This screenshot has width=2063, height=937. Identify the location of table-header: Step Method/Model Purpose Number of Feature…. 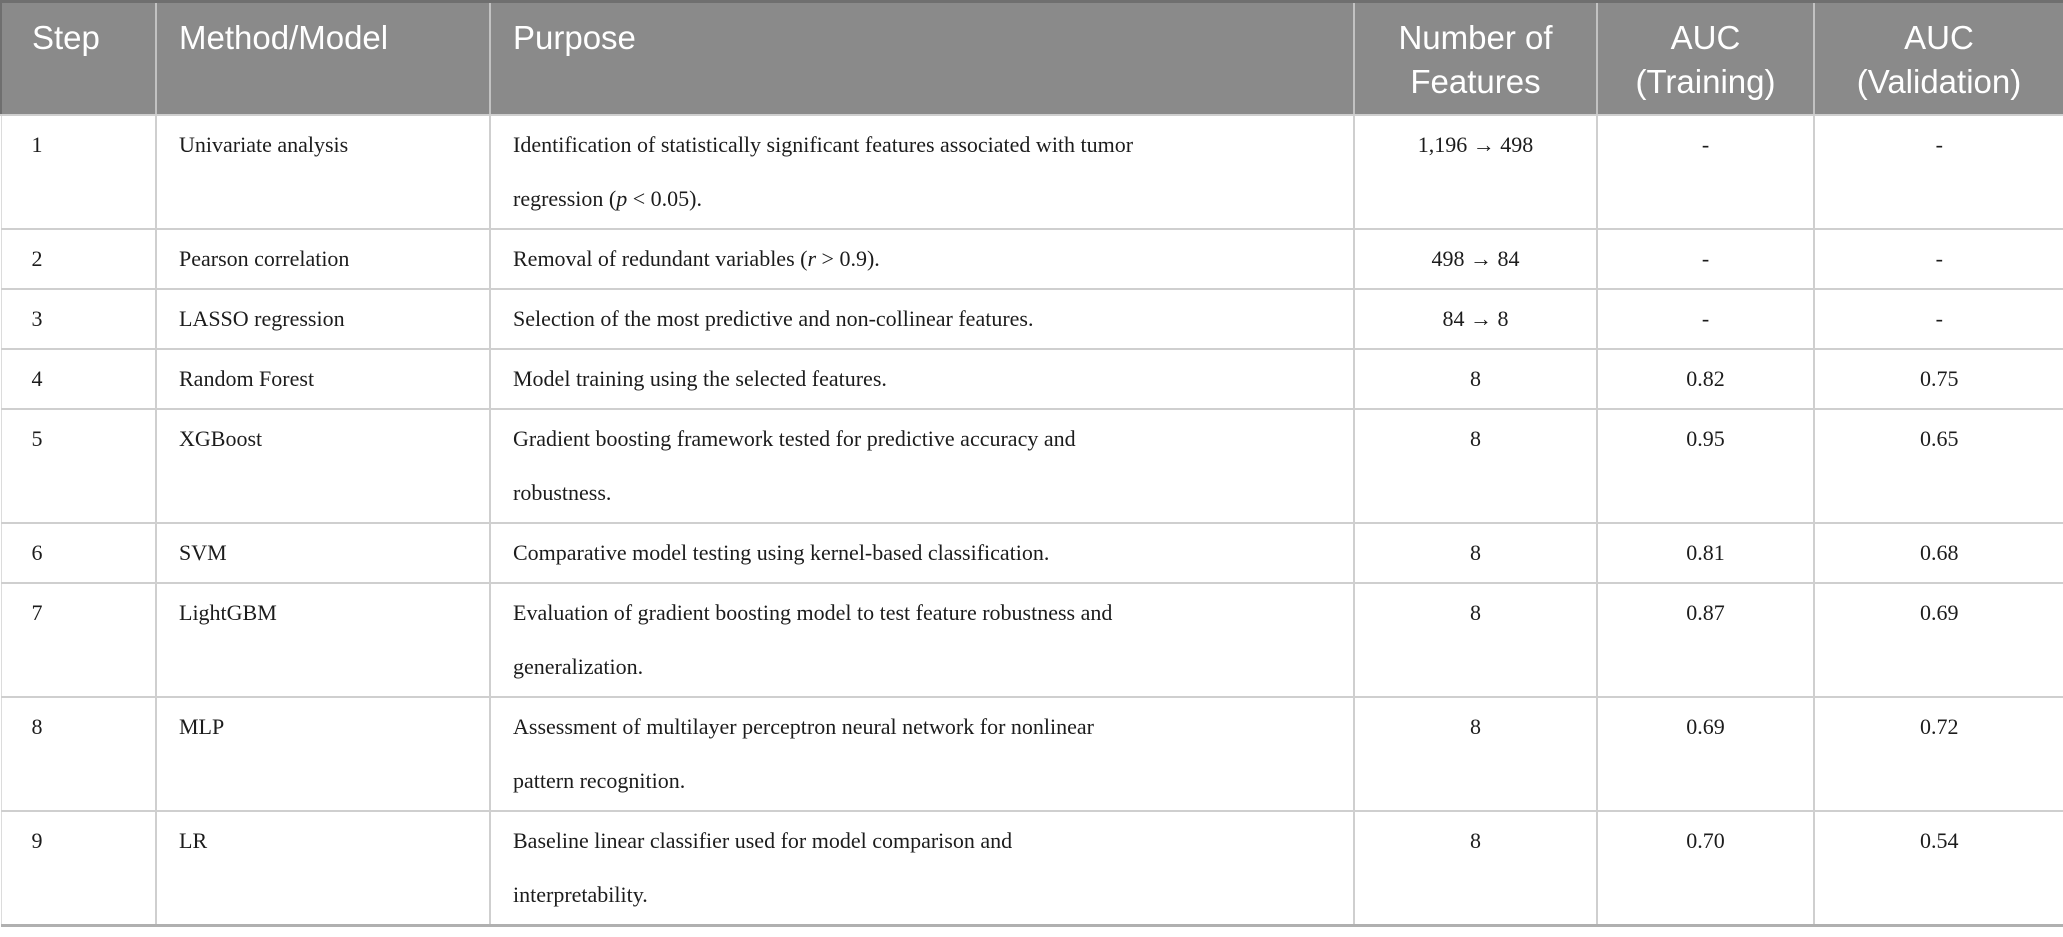
(1031, 58).